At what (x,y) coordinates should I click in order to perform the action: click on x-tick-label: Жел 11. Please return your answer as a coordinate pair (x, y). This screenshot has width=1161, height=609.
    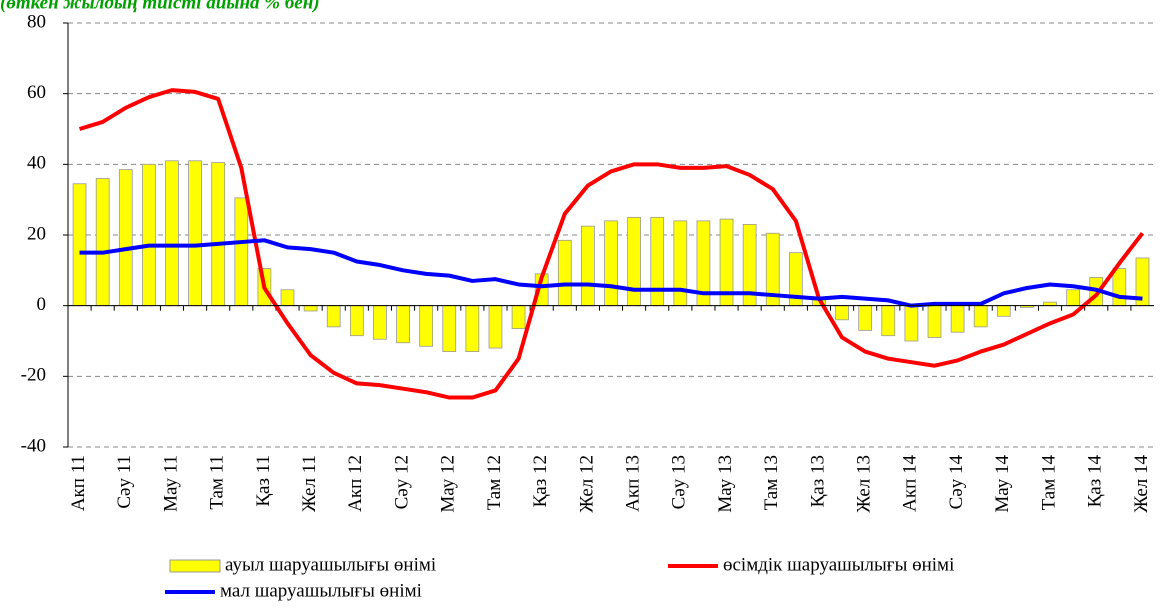
    Looking at the image, I should click on (309, 483).